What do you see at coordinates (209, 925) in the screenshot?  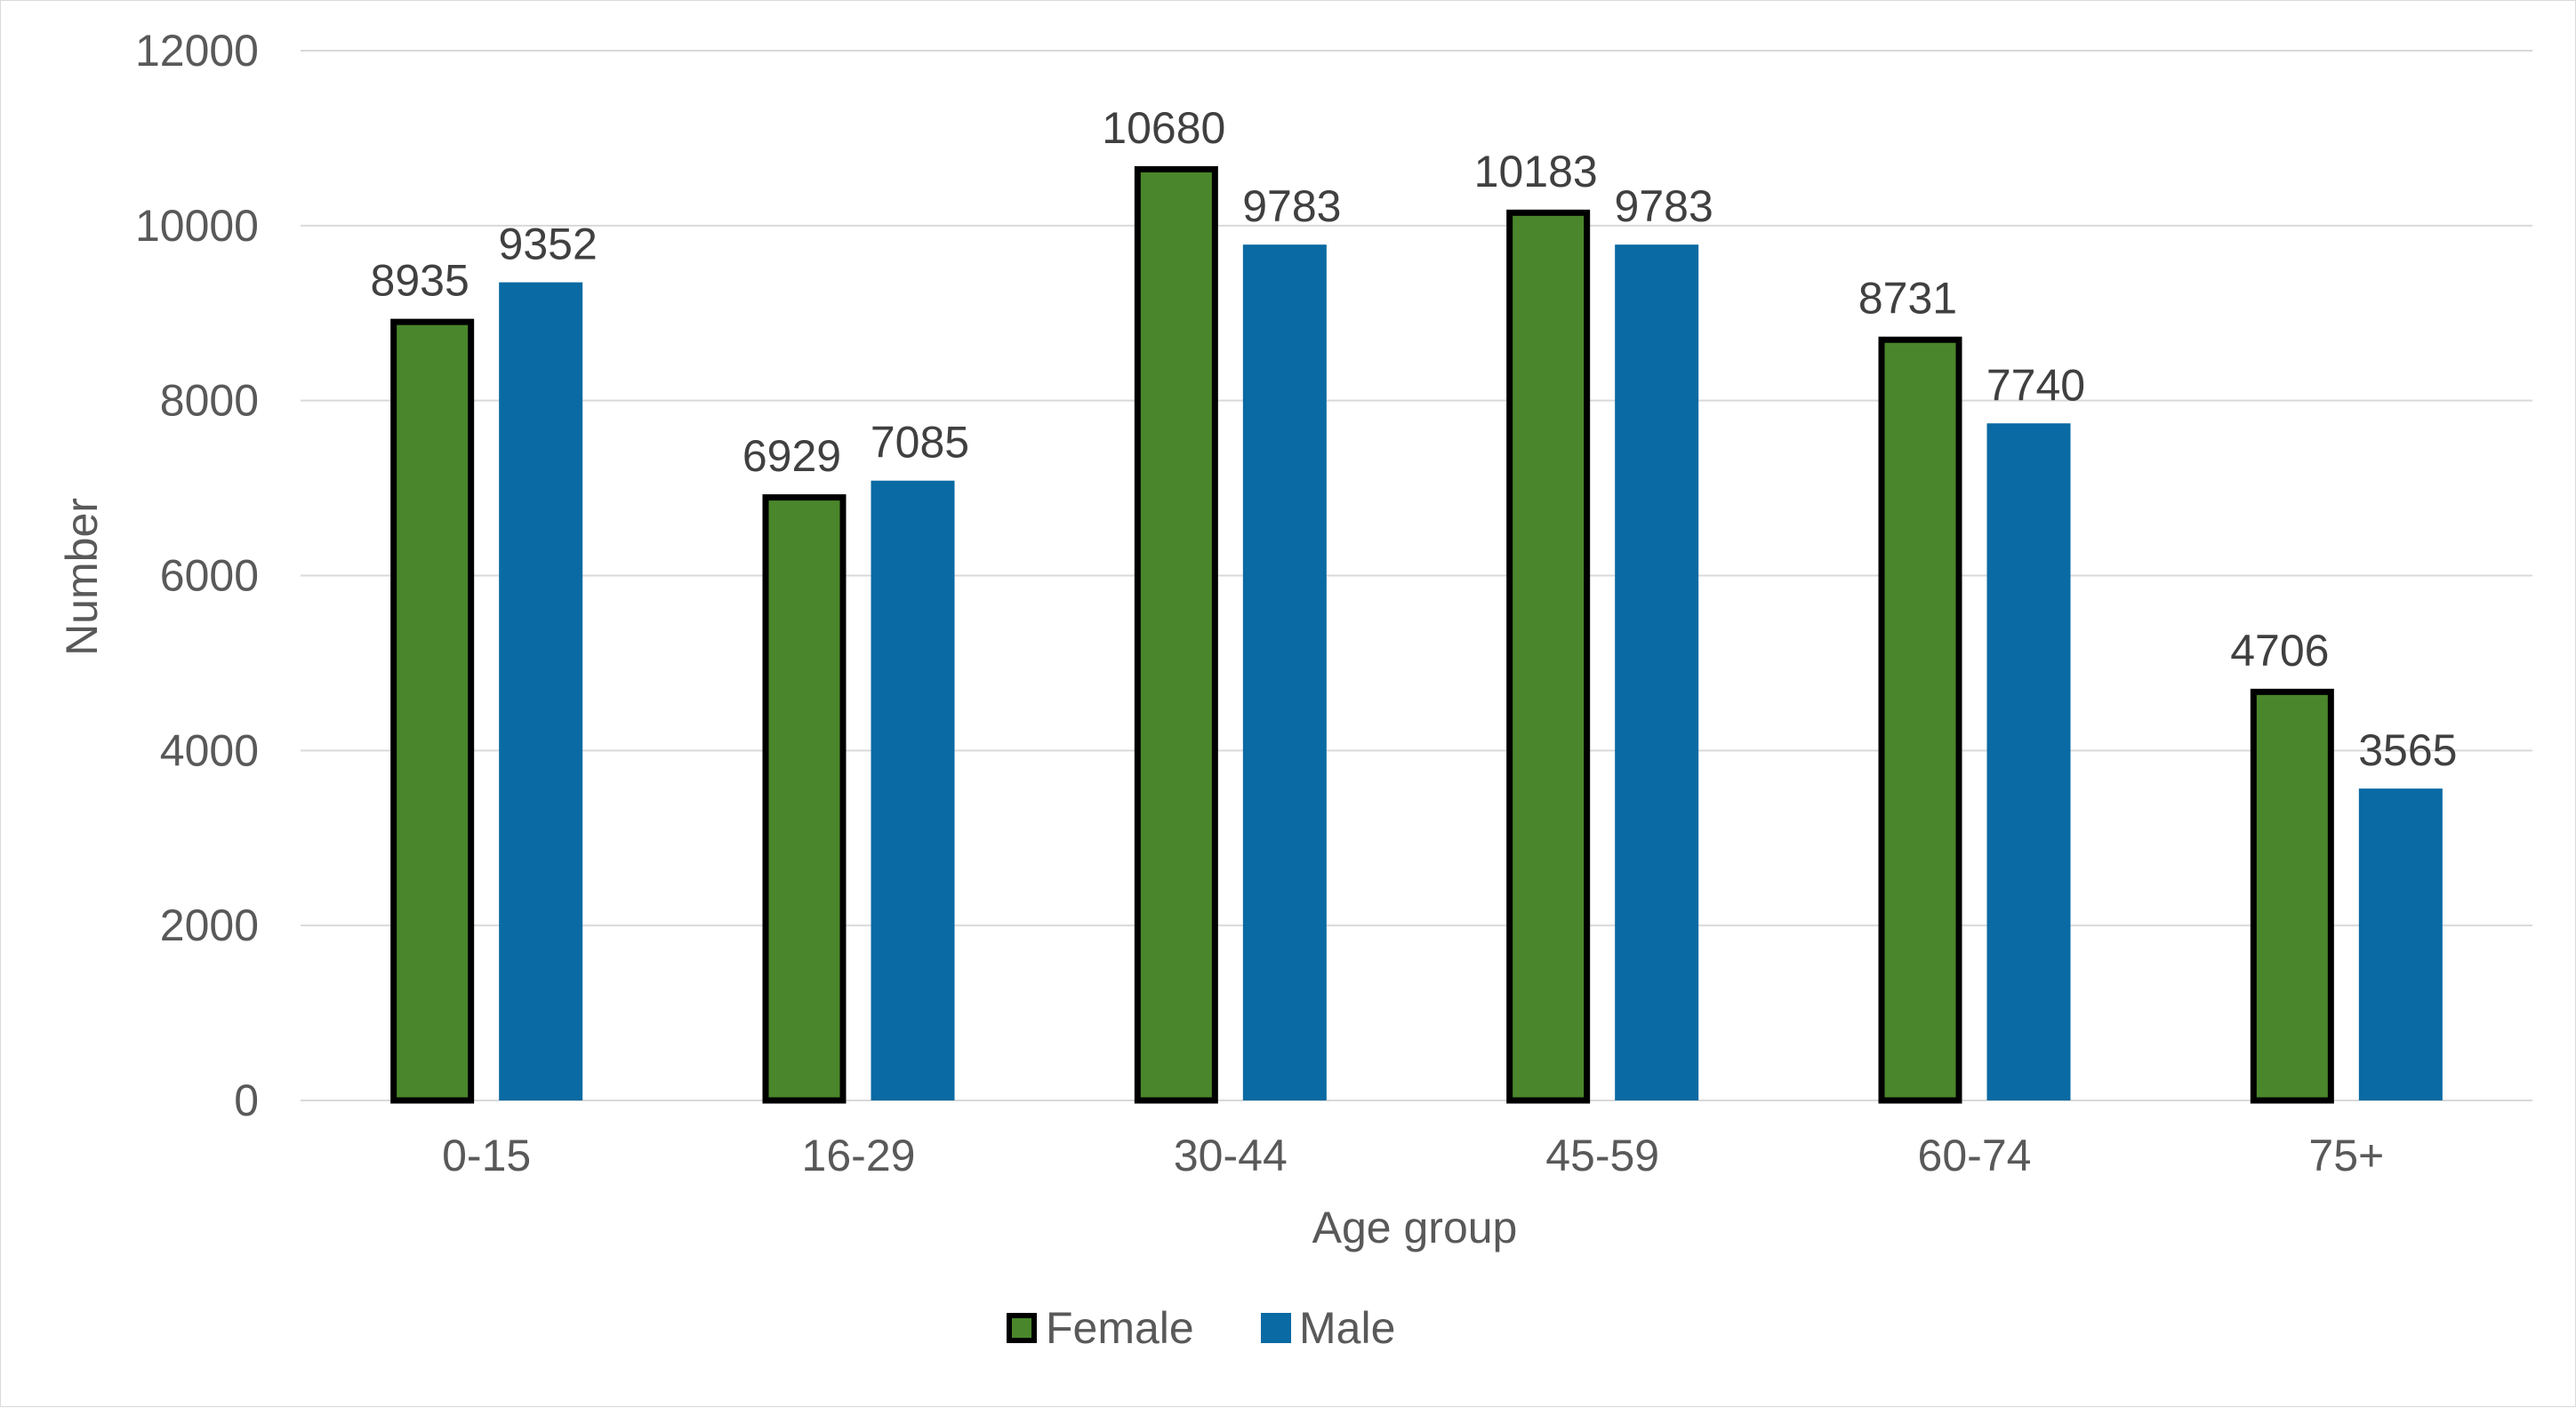 I see `y-tick-label: 2000` at bounding box center [209, 925].